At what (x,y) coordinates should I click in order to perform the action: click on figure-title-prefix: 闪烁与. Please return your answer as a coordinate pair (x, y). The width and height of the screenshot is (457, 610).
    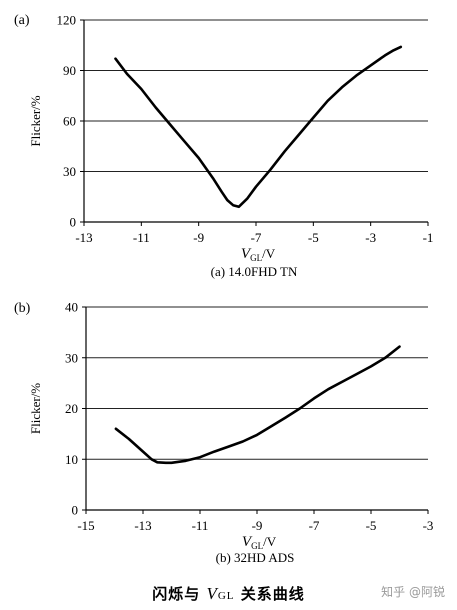
    Looking at the image, I should click on (176, 594).